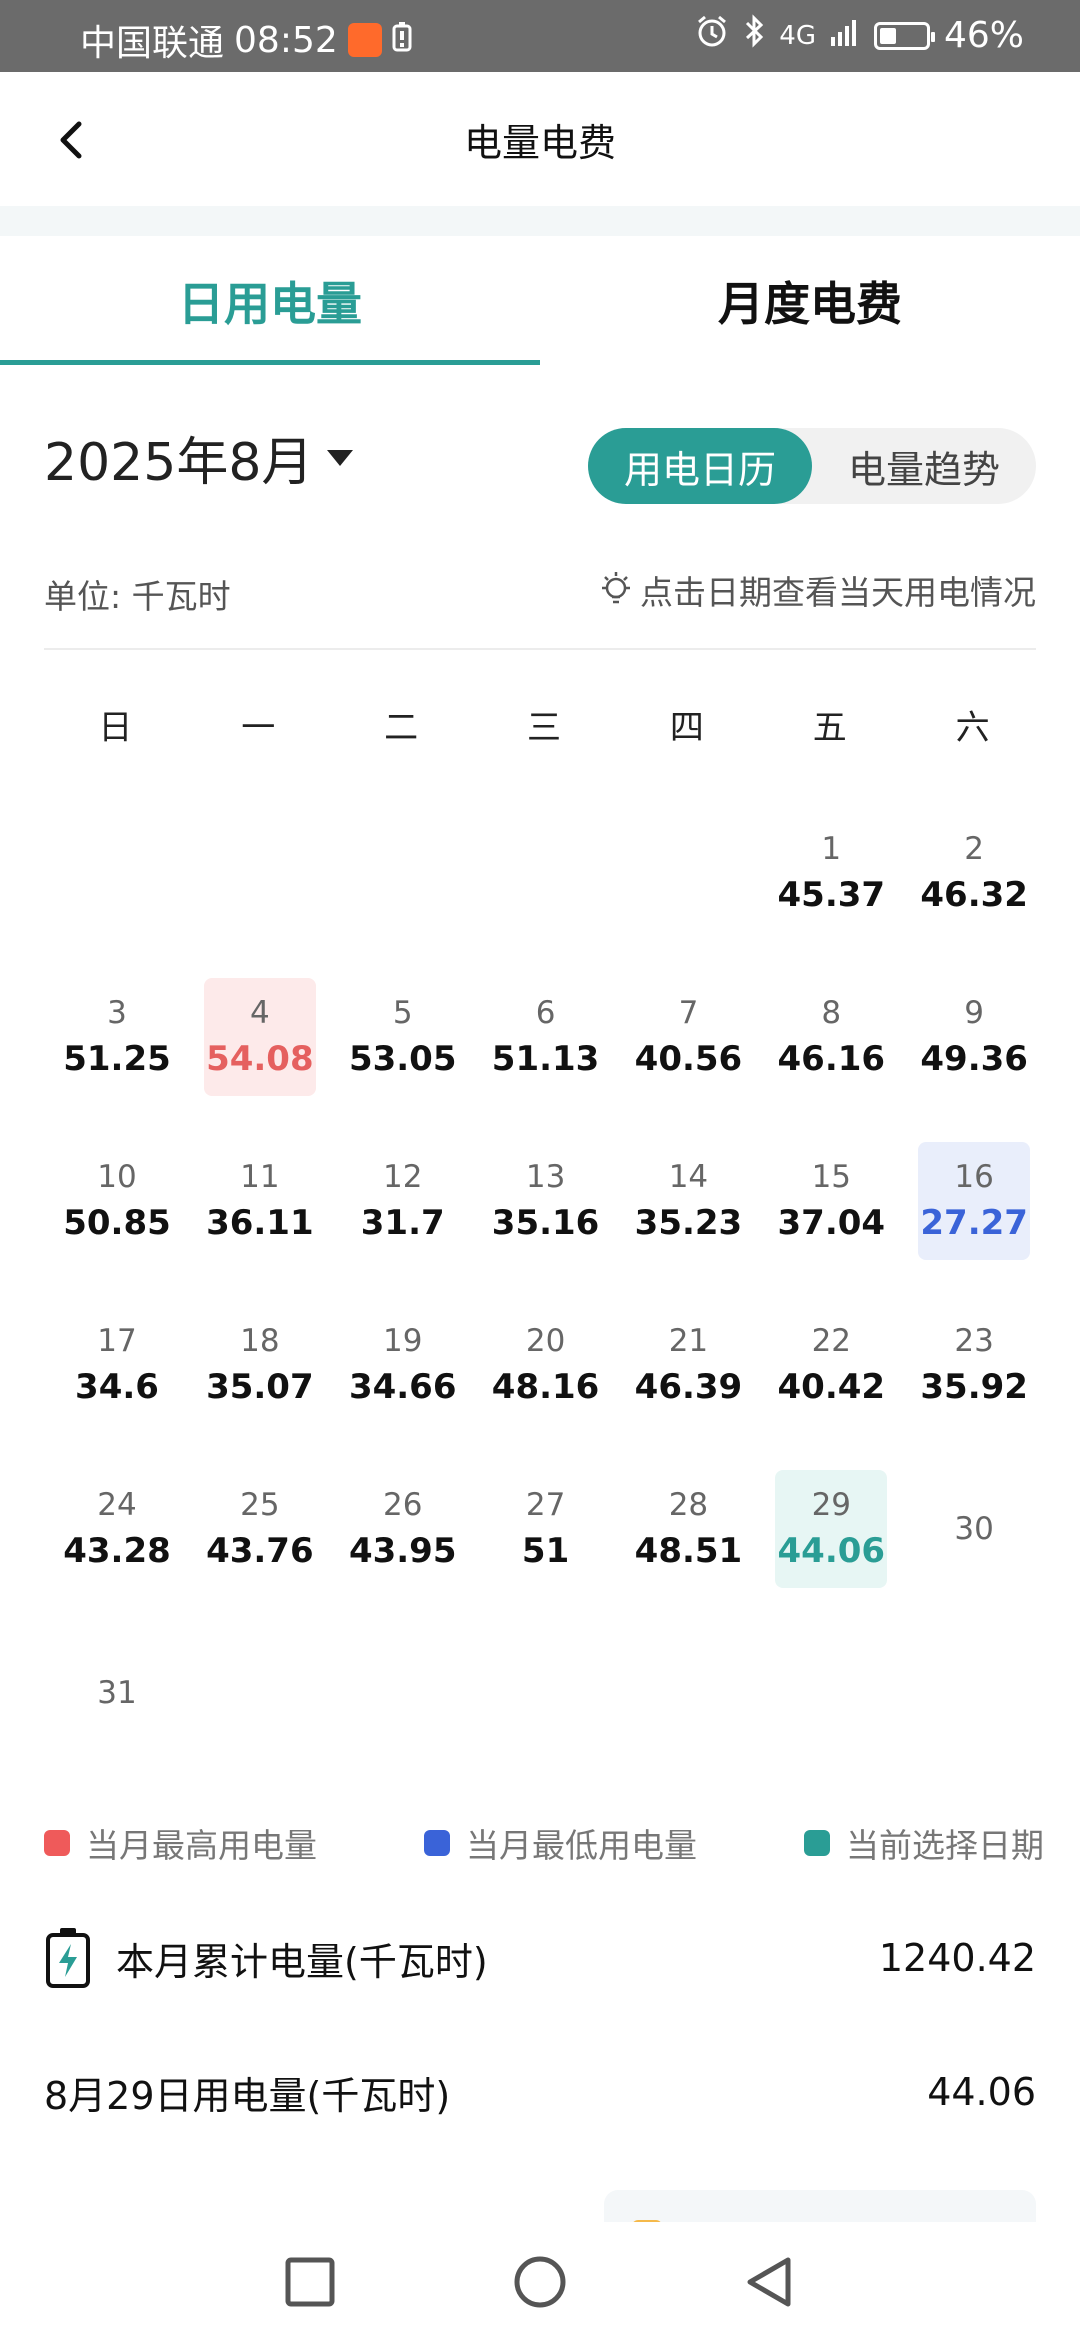 The height and width of the screenshot is (2340, 1080). Describe the element at coordinates (402, 1387) in the screenshot. I see `day-usage: 34.66` at that location.